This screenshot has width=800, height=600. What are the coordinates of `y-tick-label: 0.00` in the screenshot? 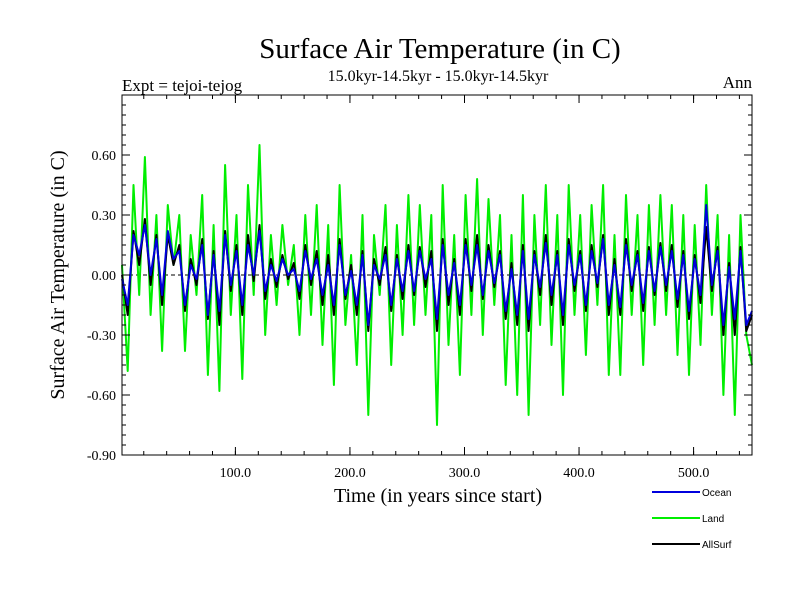 It's located at (104, 276).